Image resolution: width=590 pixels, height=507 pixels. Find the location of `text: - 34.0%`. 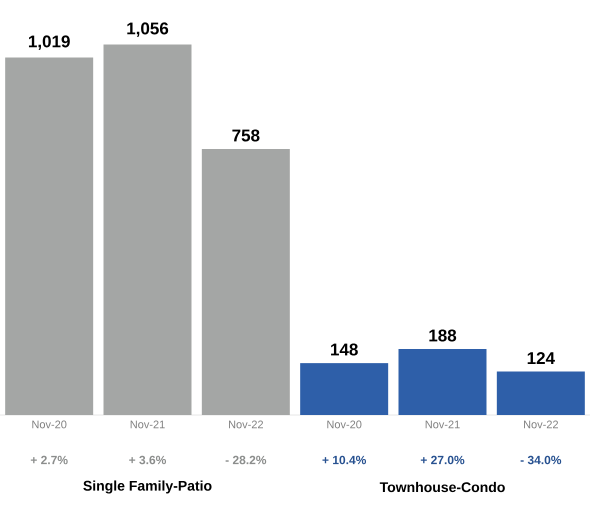

text: - 34.0% is located at coordinates (541, 460).